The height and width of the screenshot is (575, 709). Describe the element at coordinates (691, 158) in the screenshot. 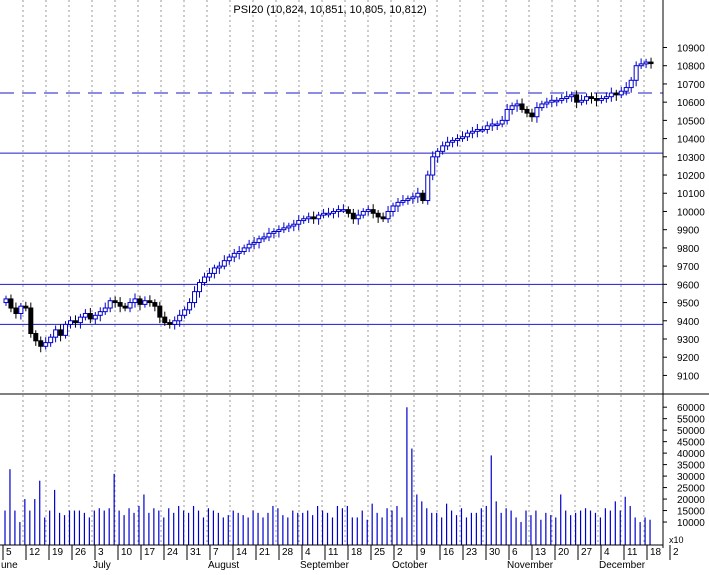

I see `price-tick-label: 10300` at that location.